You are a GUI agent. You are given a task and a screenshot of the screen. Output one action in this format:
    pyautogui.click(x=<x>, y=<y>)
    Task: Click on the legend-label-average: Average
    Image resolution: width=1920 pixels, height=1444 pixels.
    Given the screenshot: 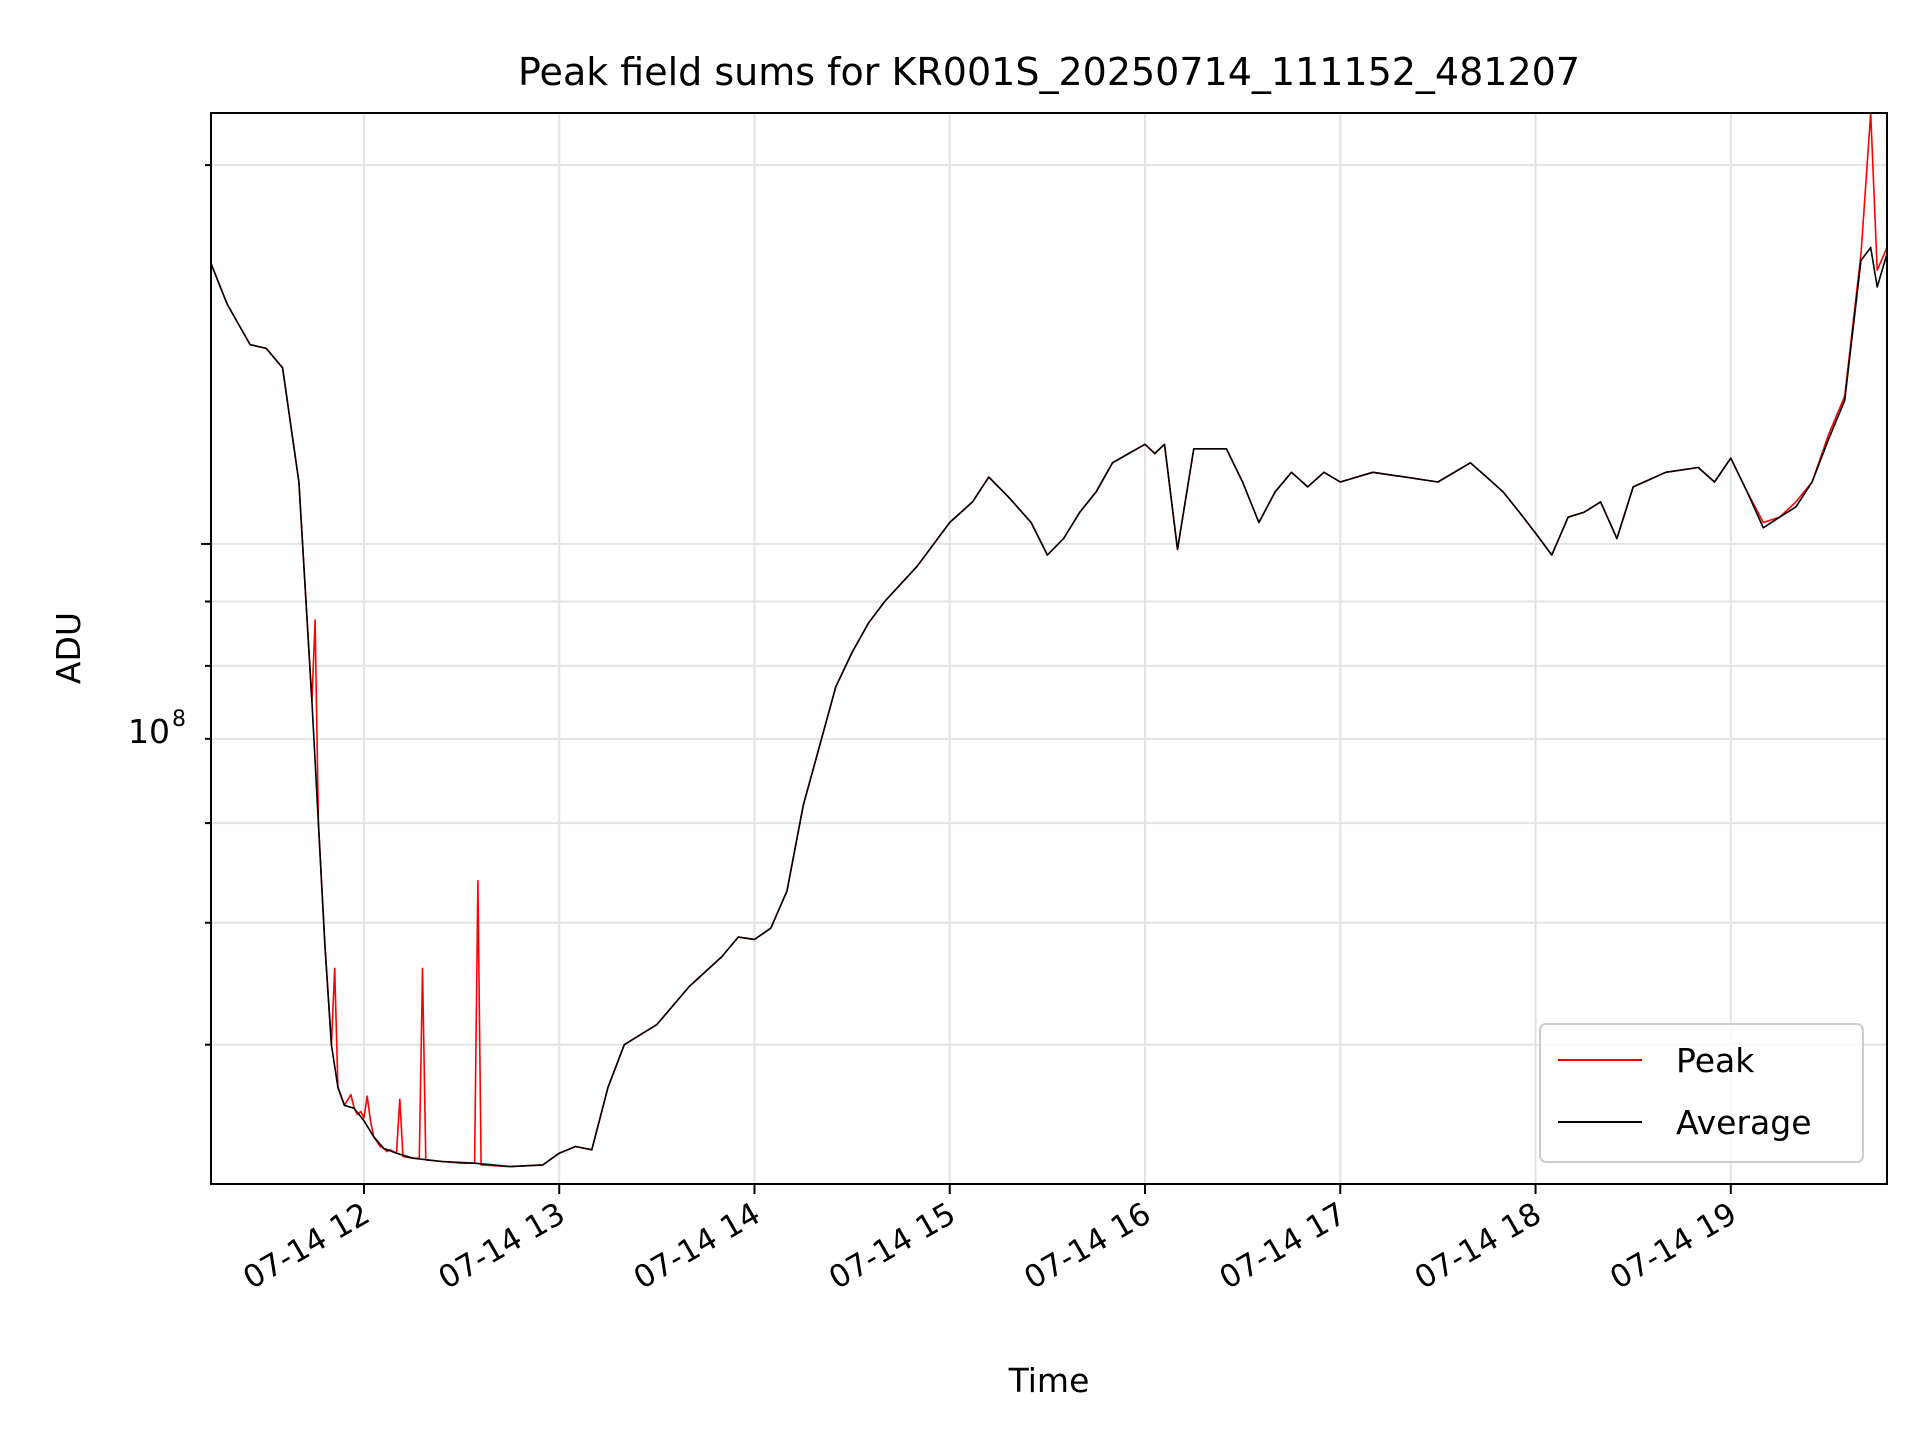 What is the action you would take?
    pyautogui.click(x=1744, y=1122)
    